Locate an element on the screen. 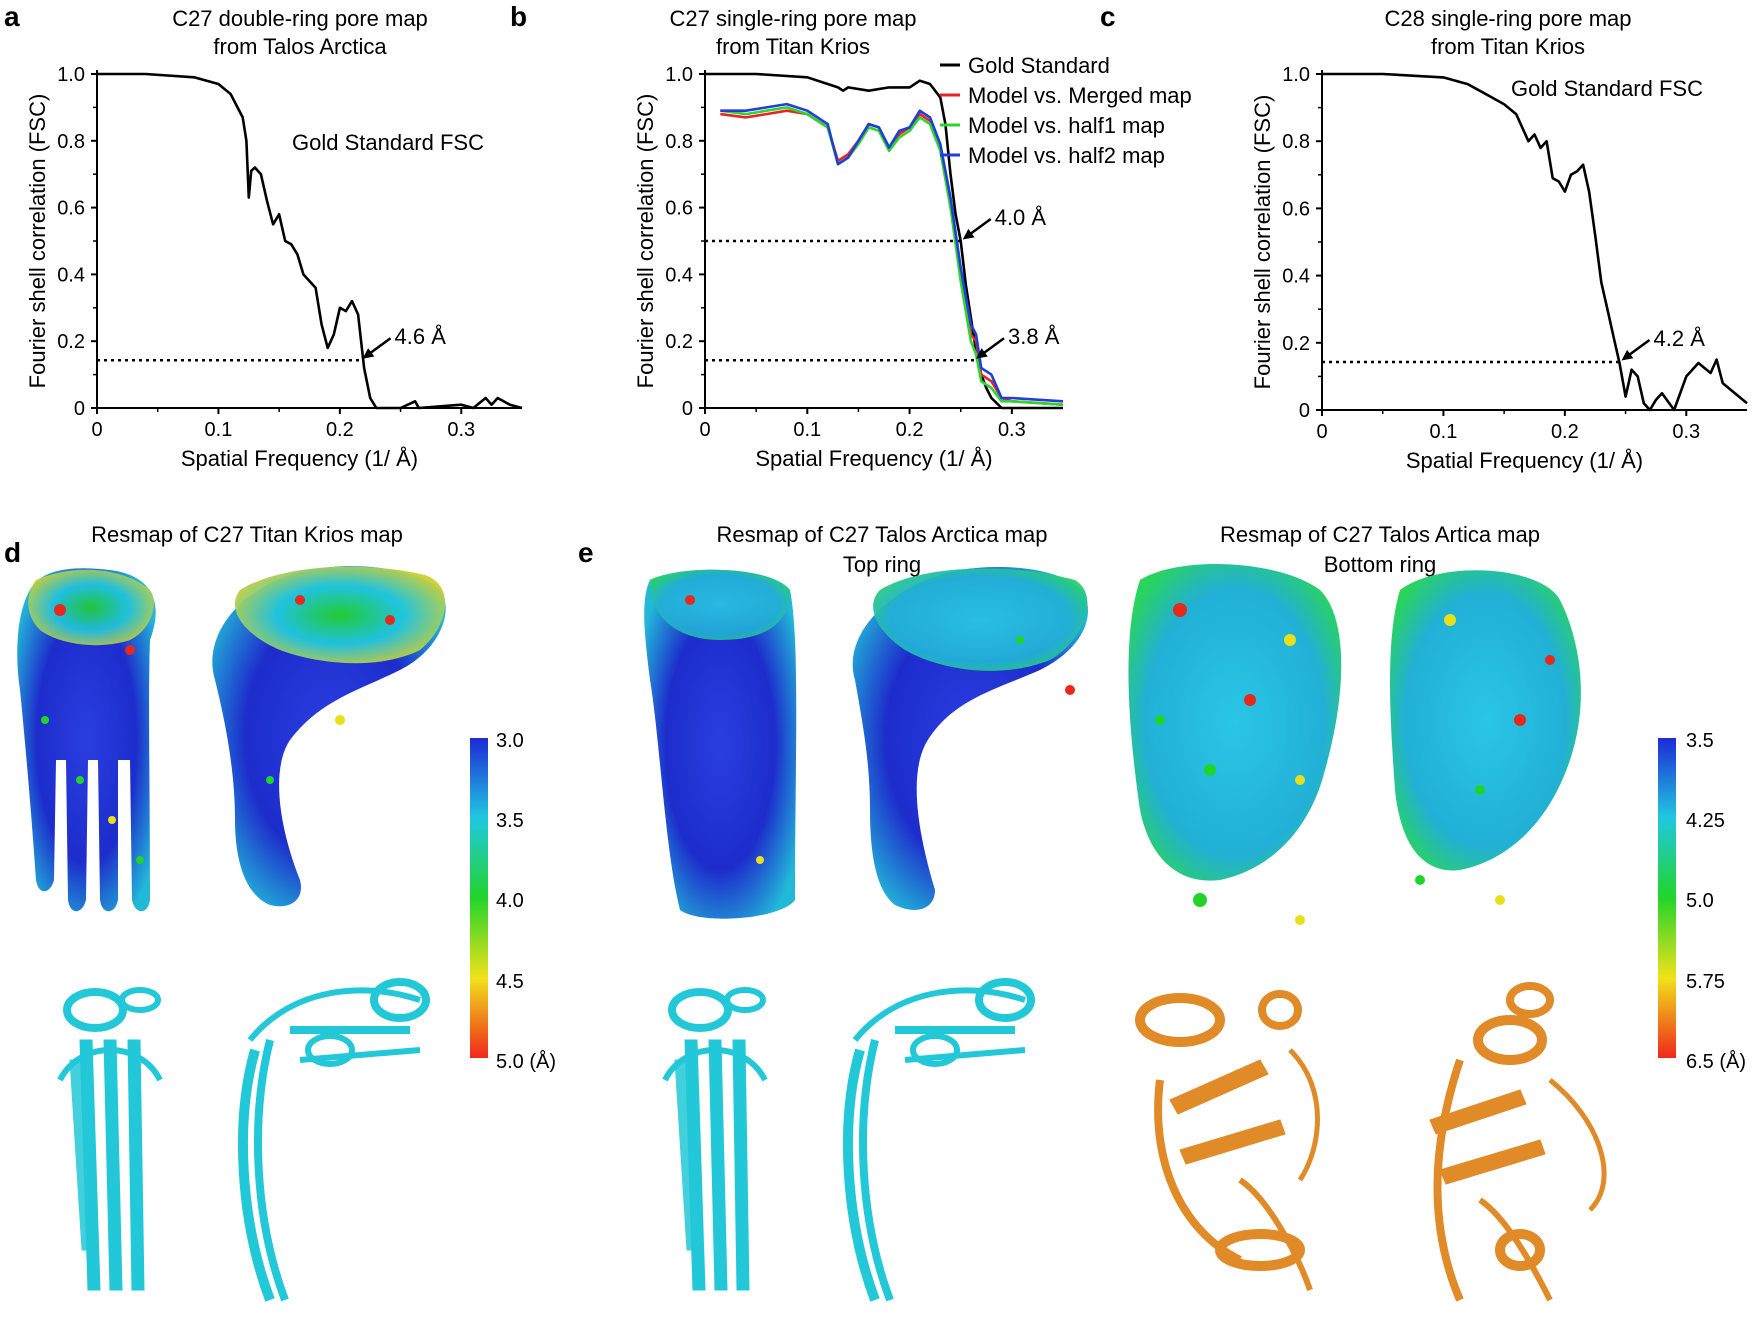  chart-subtitle: from Talos Arctica is located at coordinates (300, 46).